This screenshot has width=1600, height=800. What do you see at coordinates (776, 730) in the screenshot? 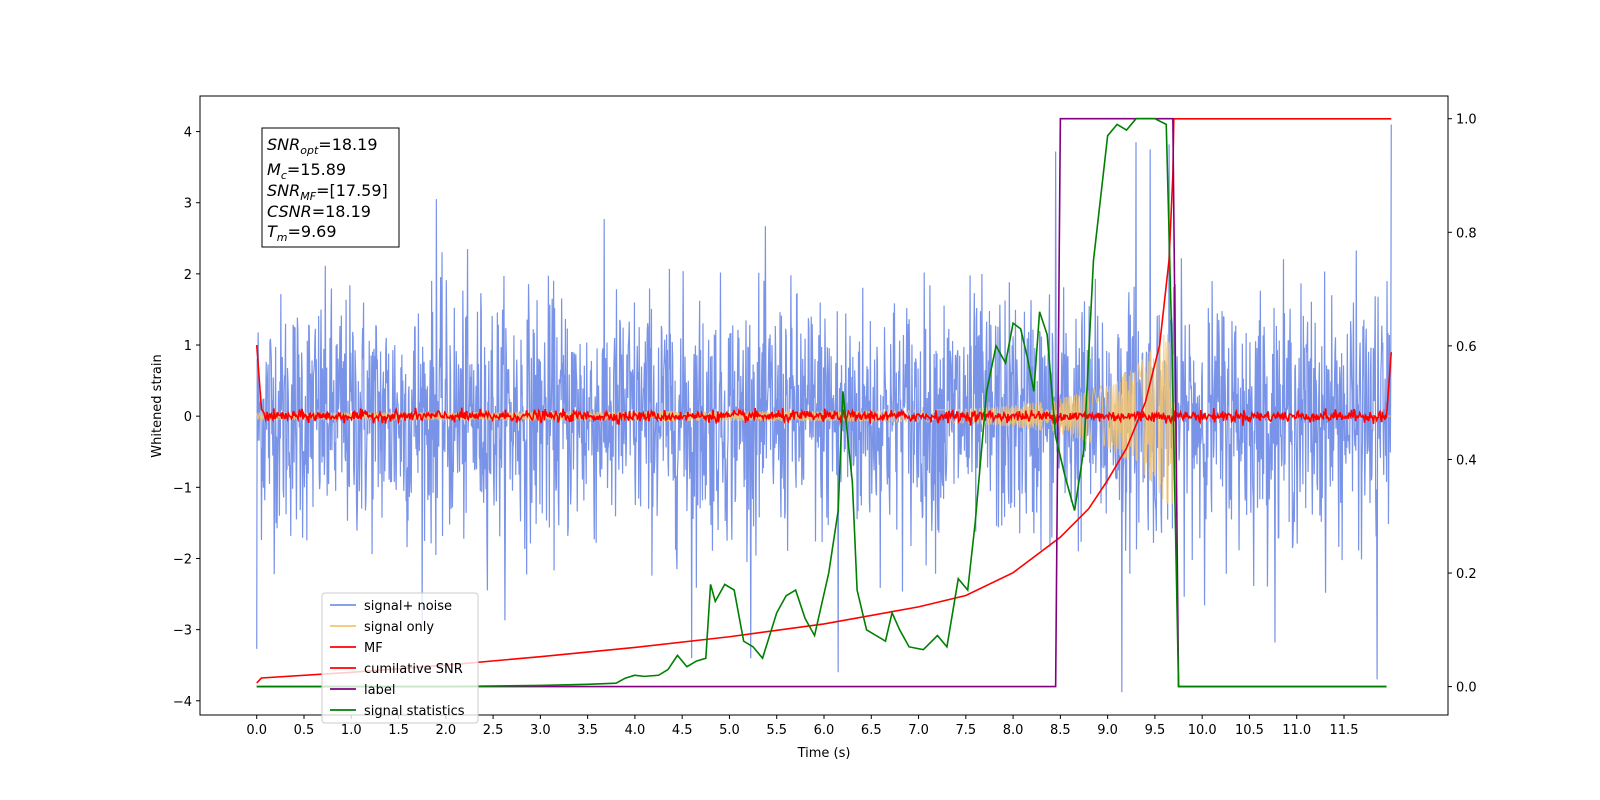
I see `x-tick-label: 5.5` at bounding box center [776, 730].